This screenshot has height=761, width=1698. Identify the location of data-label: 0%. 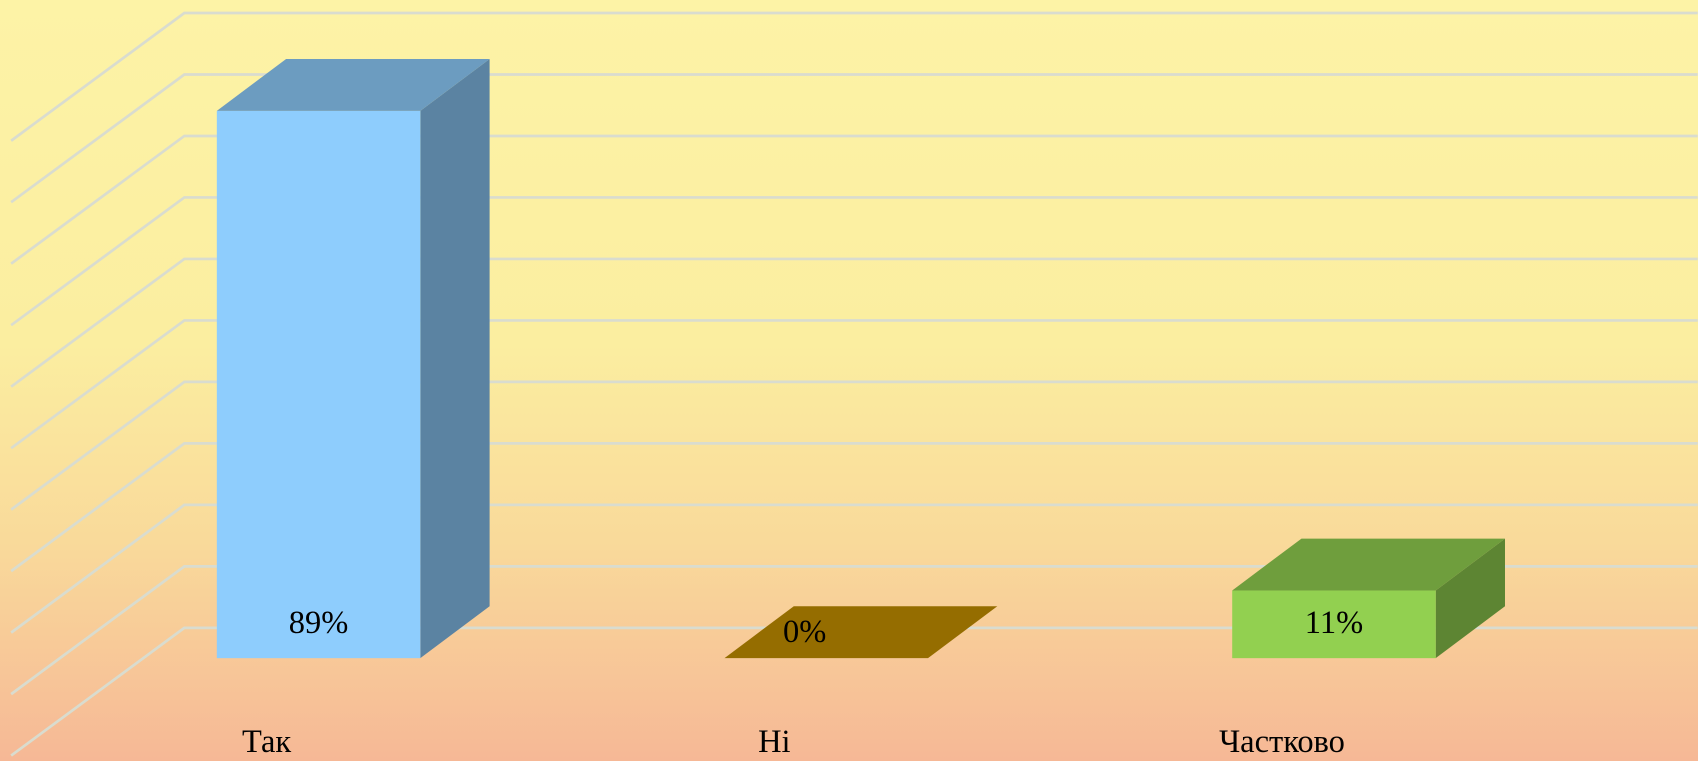
(804, 632).